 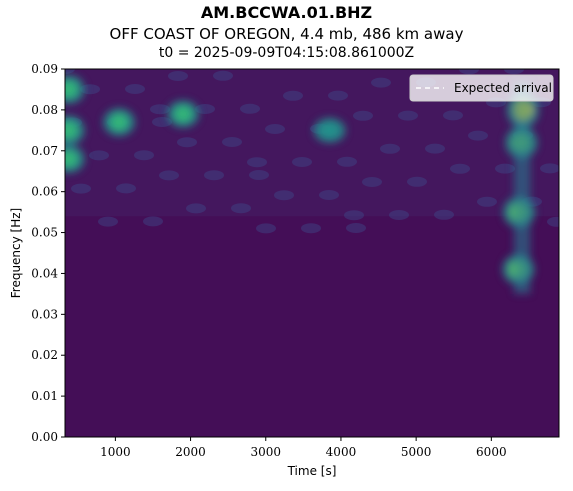 I want to click on y-tick-label: 0.05, so click(x=44, y=233).